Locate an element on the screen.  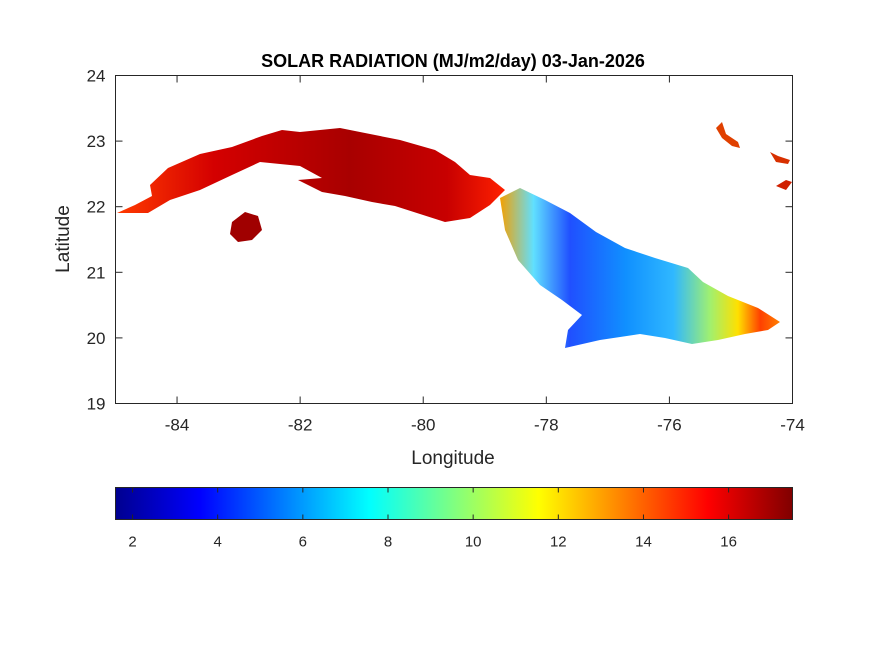
x-tick-label: -74 is located at coordinates (792, 425).